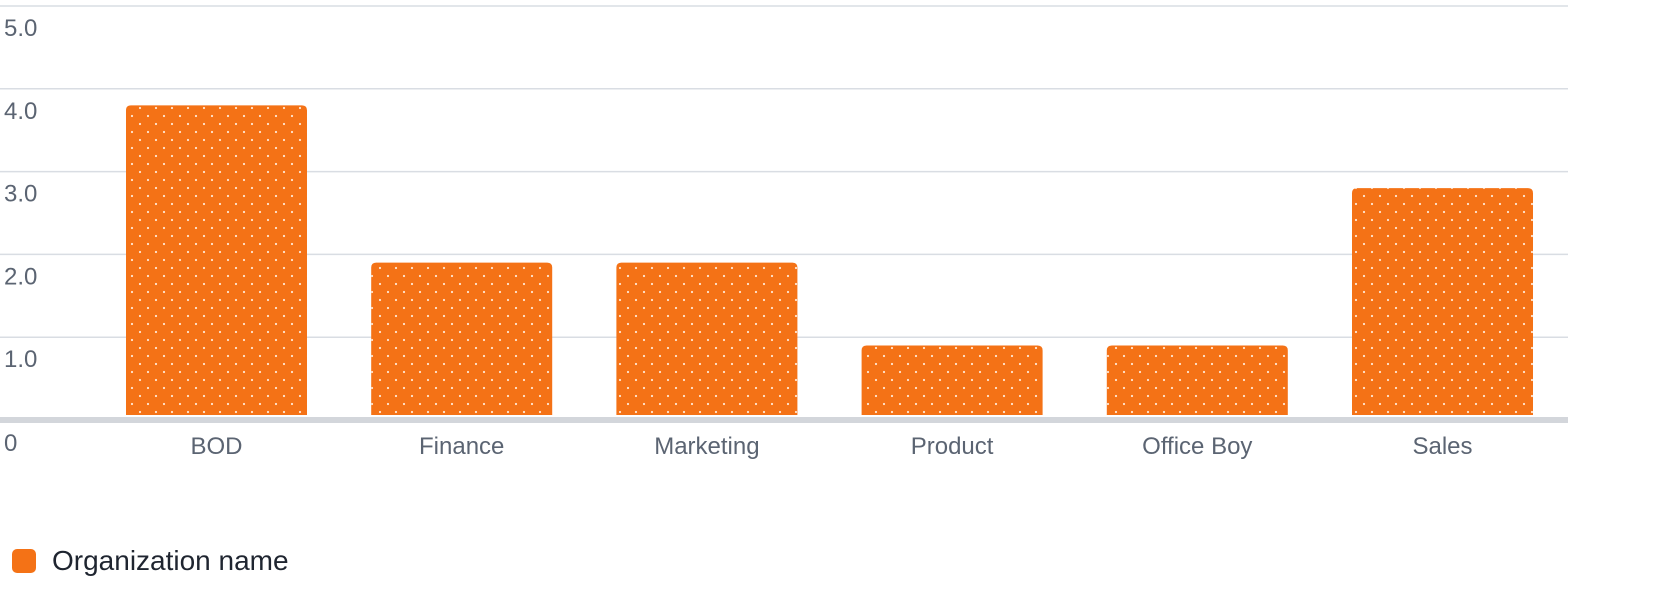 This screenshot has width=1663, height=590. What do you see at coordinates (20, 194) in the screenshot?
I see `y-tick-label: 3.0` at bounding box center [20, 194].